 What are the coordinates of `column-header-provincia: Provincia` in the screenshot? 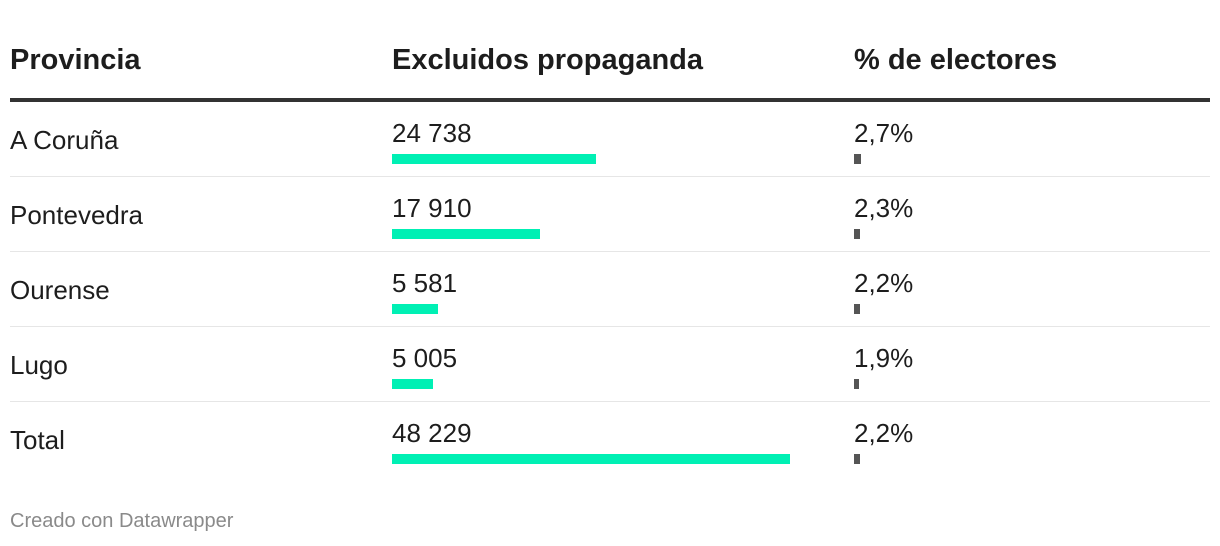 It's located at (75, 60).